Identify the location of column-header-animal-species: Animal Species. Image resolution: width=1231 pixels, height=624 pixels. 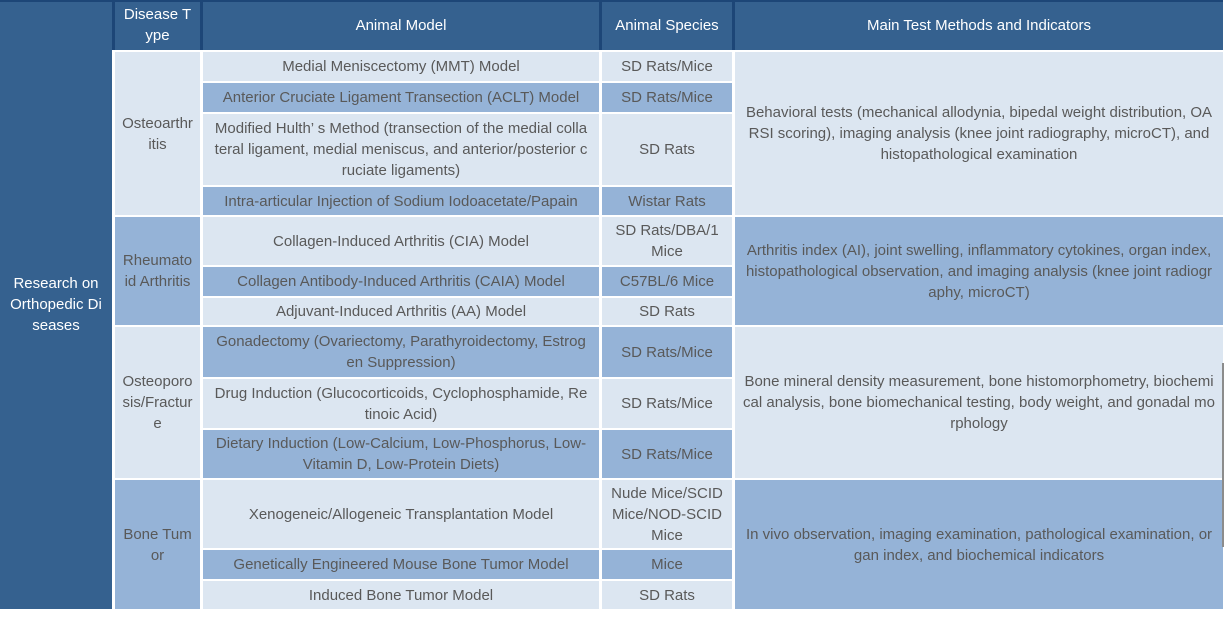
(667, 25).